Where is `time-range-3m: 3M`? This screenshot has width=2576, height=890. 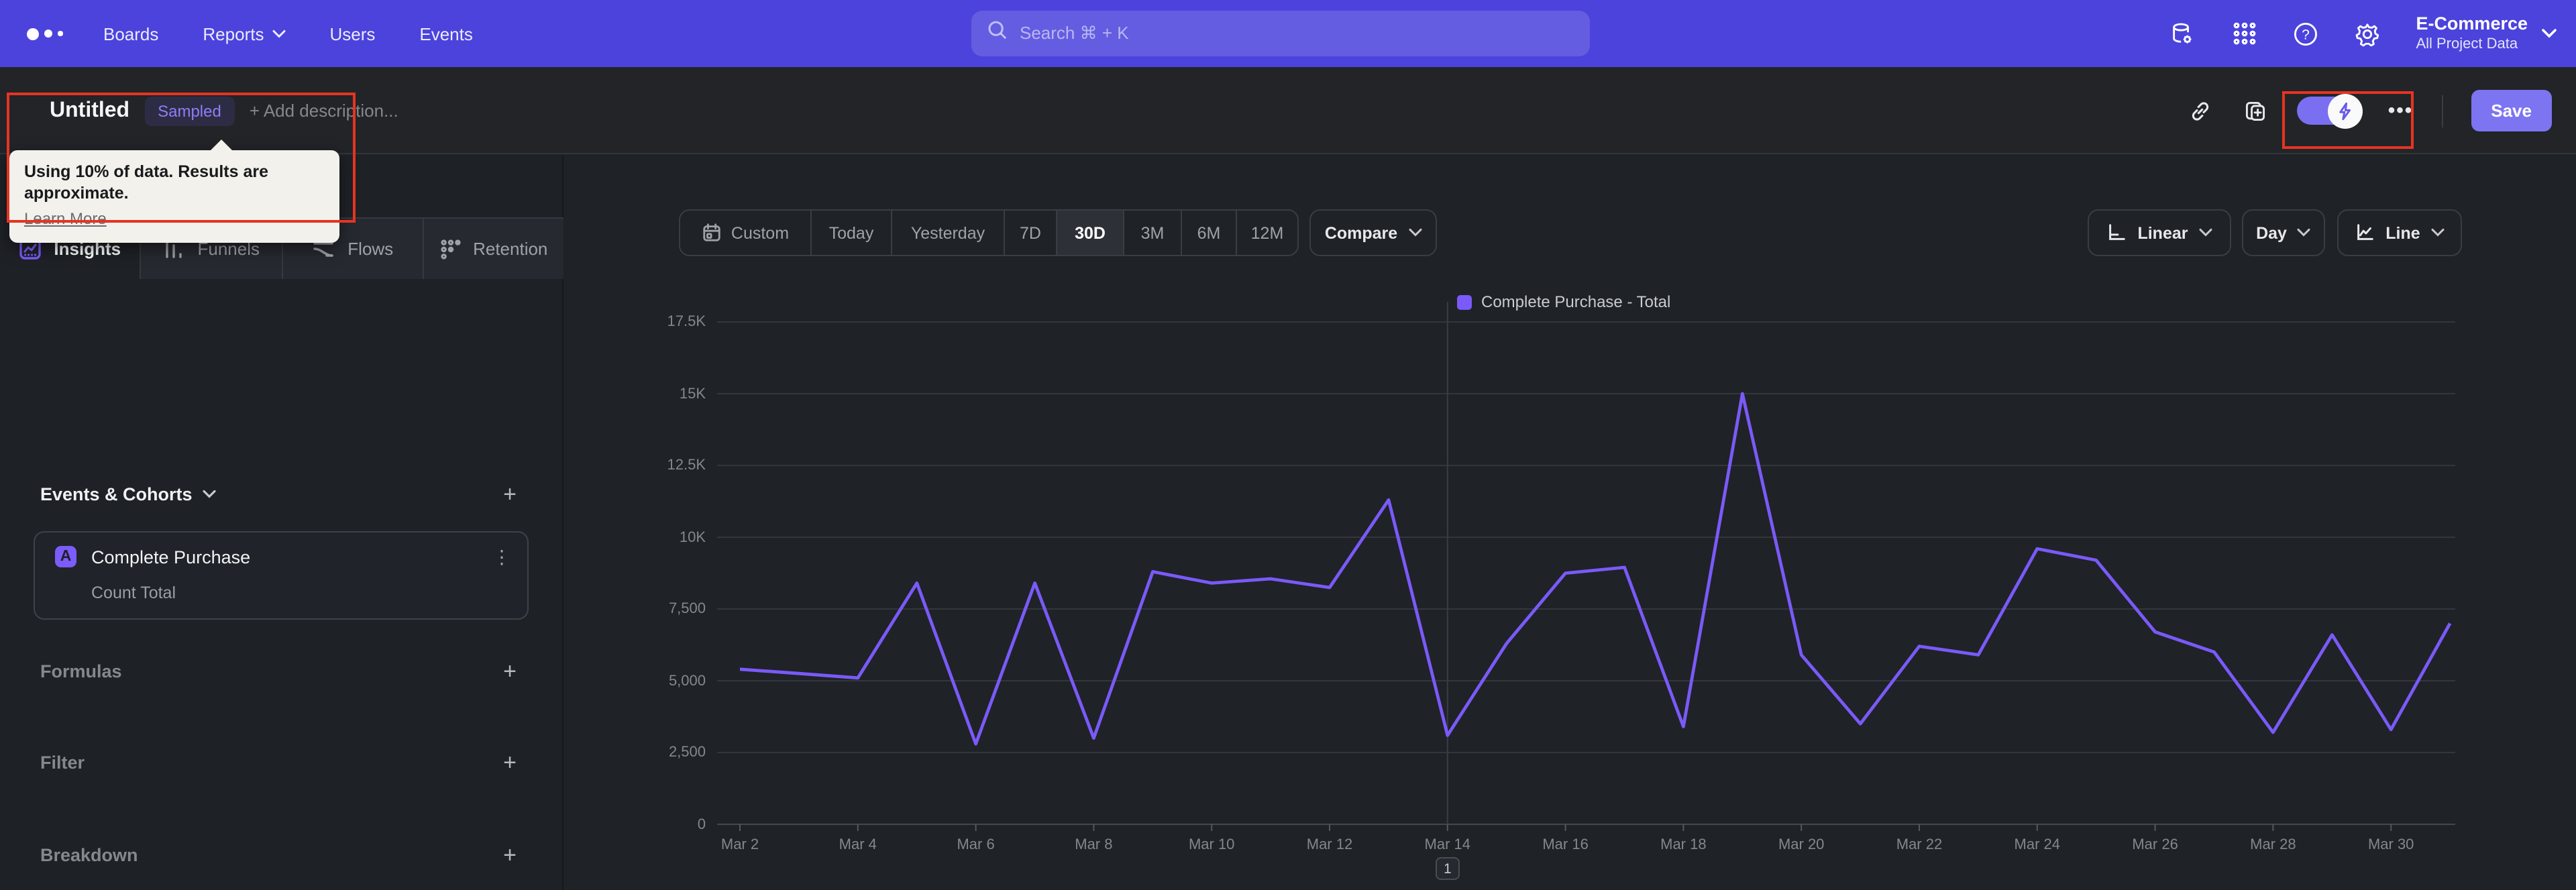
time-range-3m: 3M is located at coordinates (1152, 233).